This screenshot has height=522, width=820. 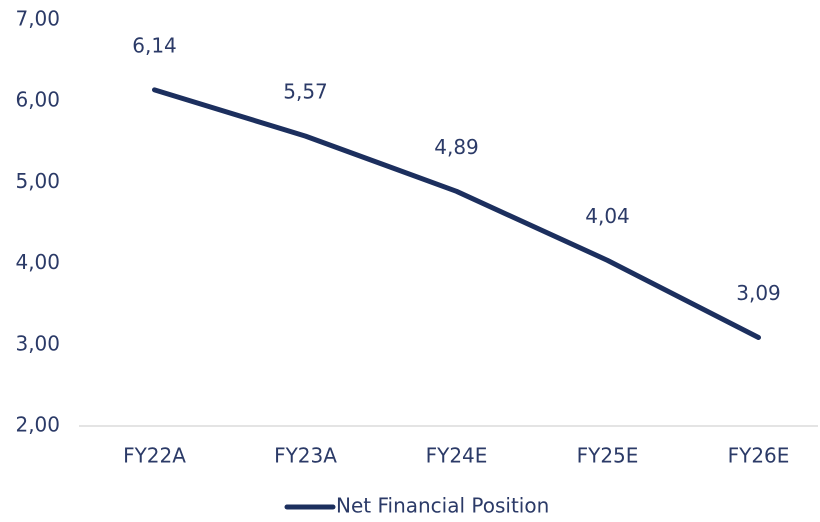 What do you see at coordinates (759, 456) in the screenshot?
I see `x-tick-label: FY26E` at bounding box center [759, 456].